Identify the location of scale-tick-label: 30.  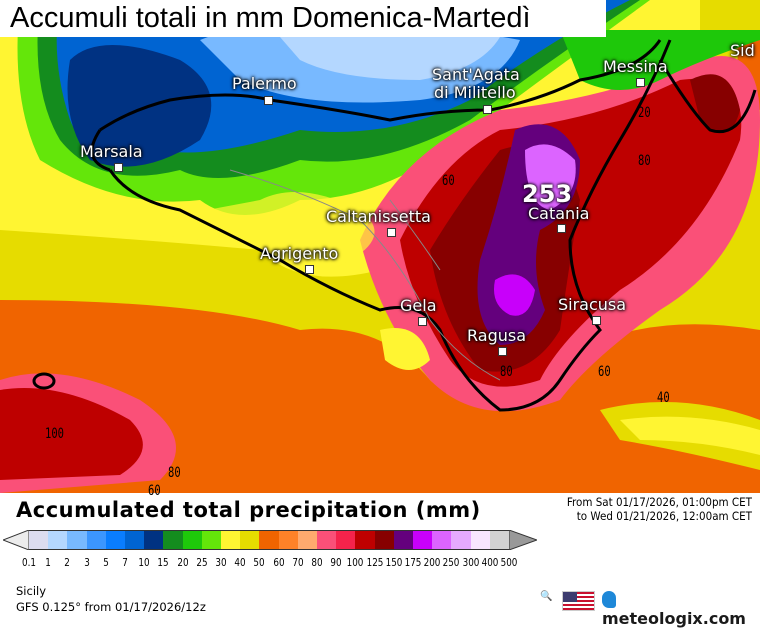
(221, 562).